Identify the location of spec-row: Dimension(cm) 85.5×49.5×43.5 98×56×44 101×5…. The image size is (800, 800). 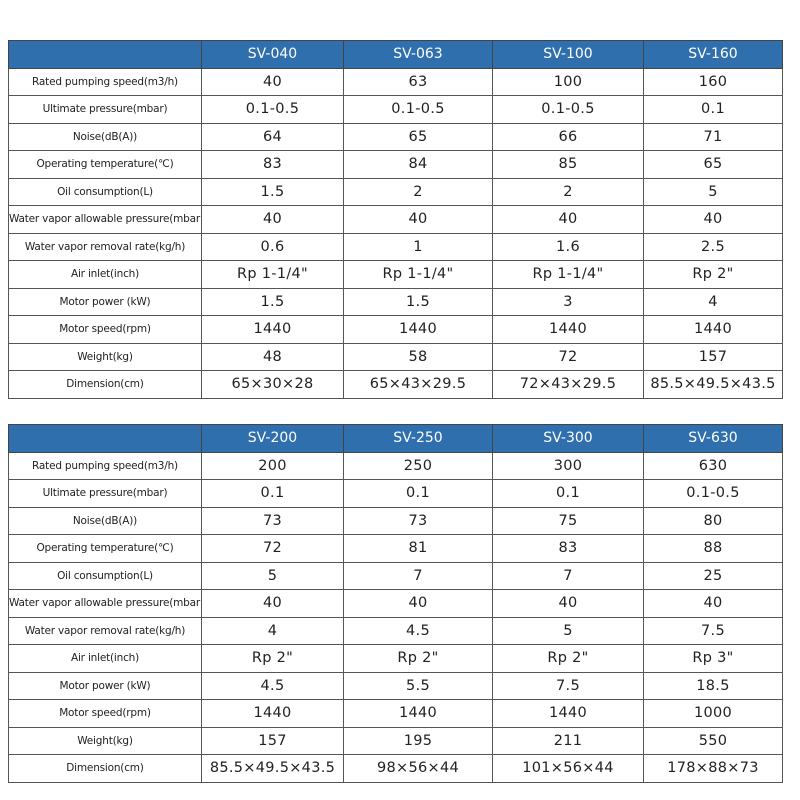
(395, 768).